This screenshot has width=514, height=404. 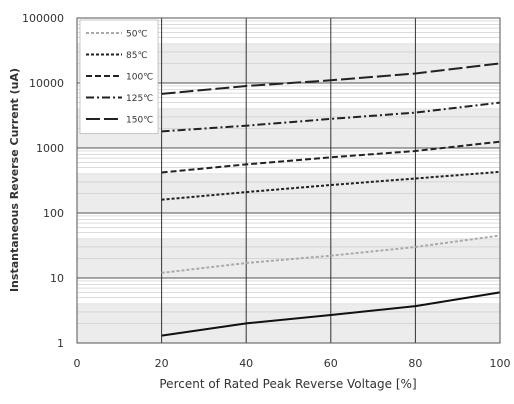 What do you see at coordinates (60, 343) in the screenshot?
I see `y-tick-label: 1` at bounding box center [60, 343].